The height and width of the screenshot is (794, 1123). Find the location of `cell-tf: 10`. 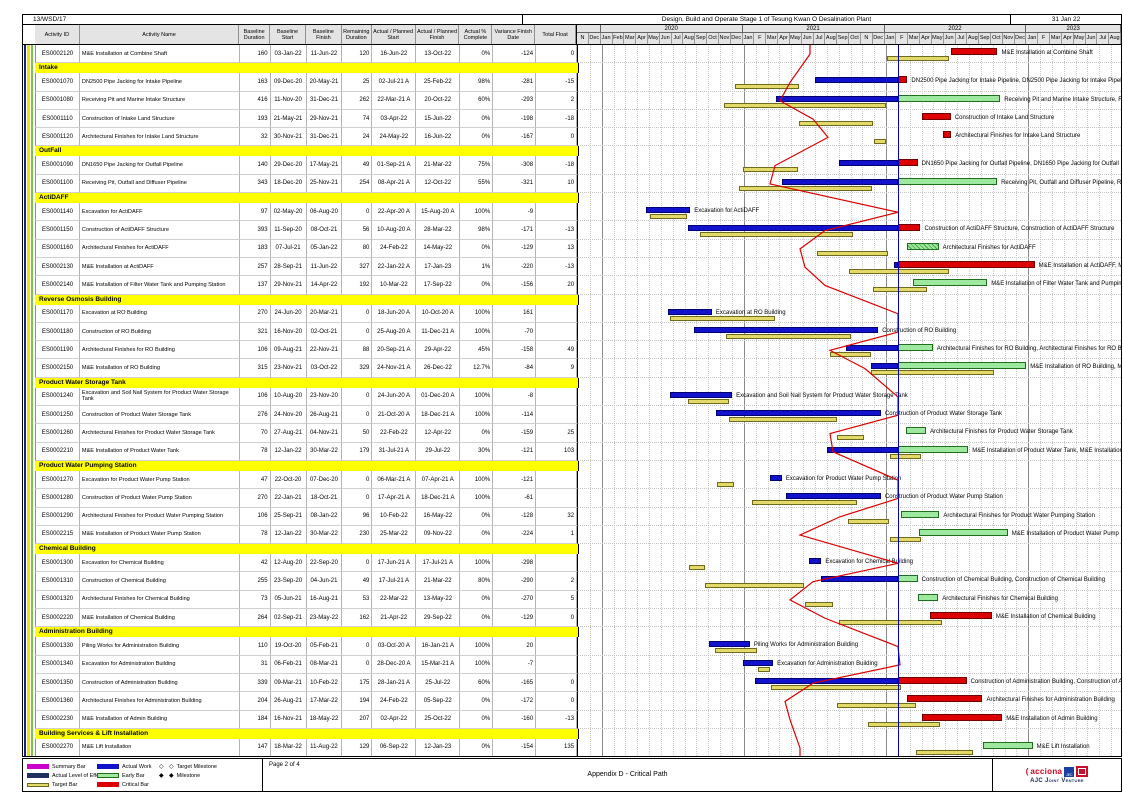

cell-tf: 10 is located at coordinates (557, 184).